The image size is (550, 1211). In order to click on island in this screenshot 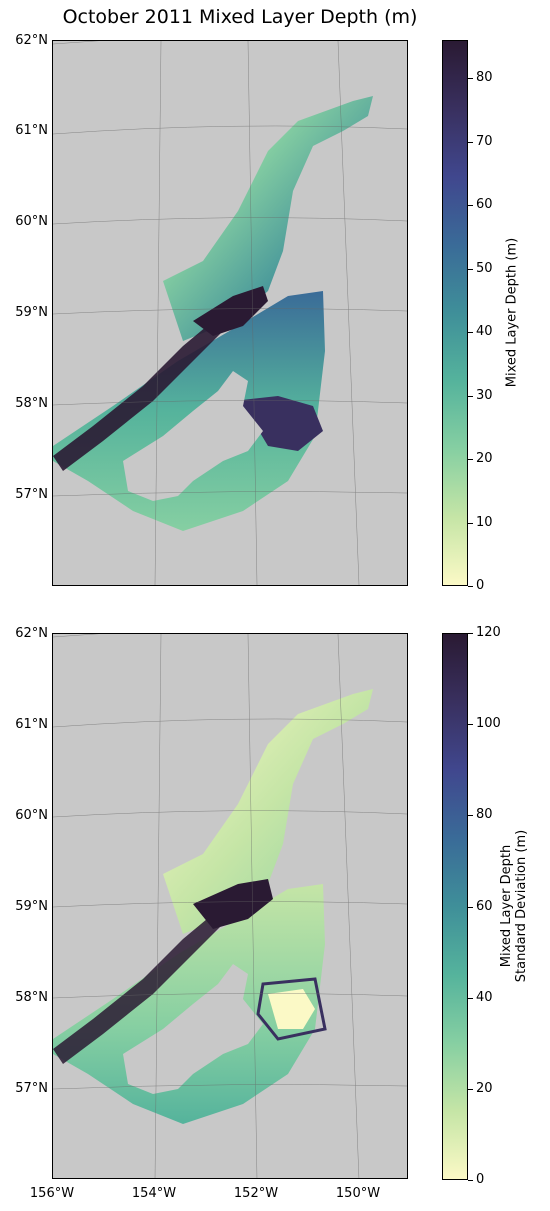, I will do `click(193, 436)`.